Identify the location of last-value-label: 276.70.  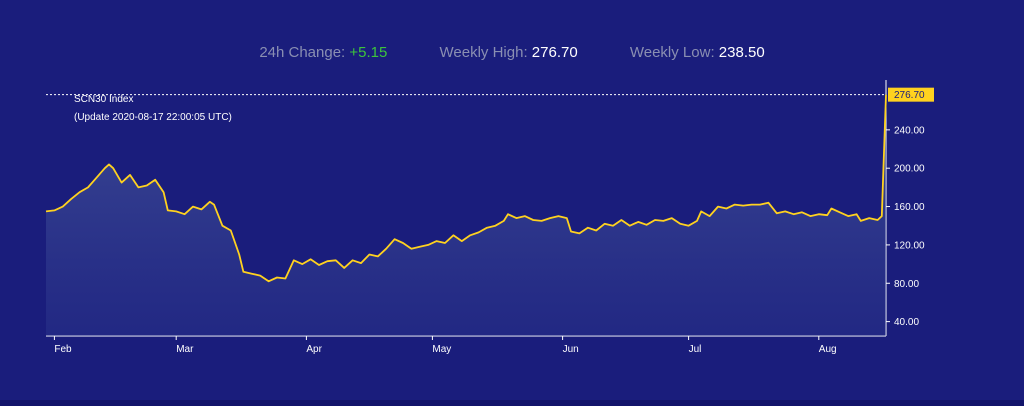
(909, 95).